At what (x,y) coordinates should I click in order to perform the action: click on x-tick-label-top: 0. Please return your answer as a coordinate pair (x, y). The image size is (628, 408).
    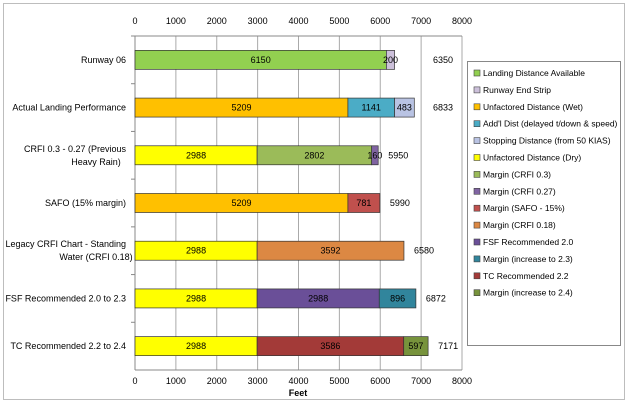
    Looking at the image, I should click on (134, 21).